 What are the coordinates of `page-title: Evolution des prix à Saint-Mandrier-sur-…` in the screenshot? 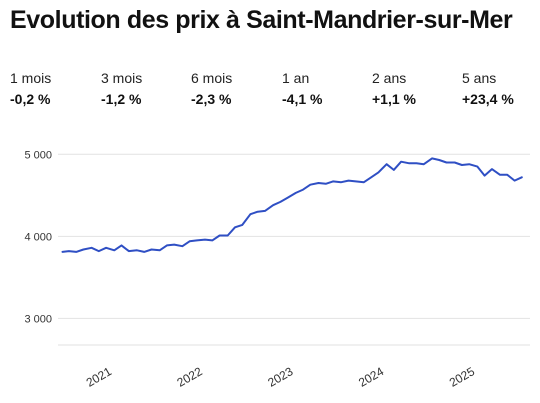 It's located at (261, 20).